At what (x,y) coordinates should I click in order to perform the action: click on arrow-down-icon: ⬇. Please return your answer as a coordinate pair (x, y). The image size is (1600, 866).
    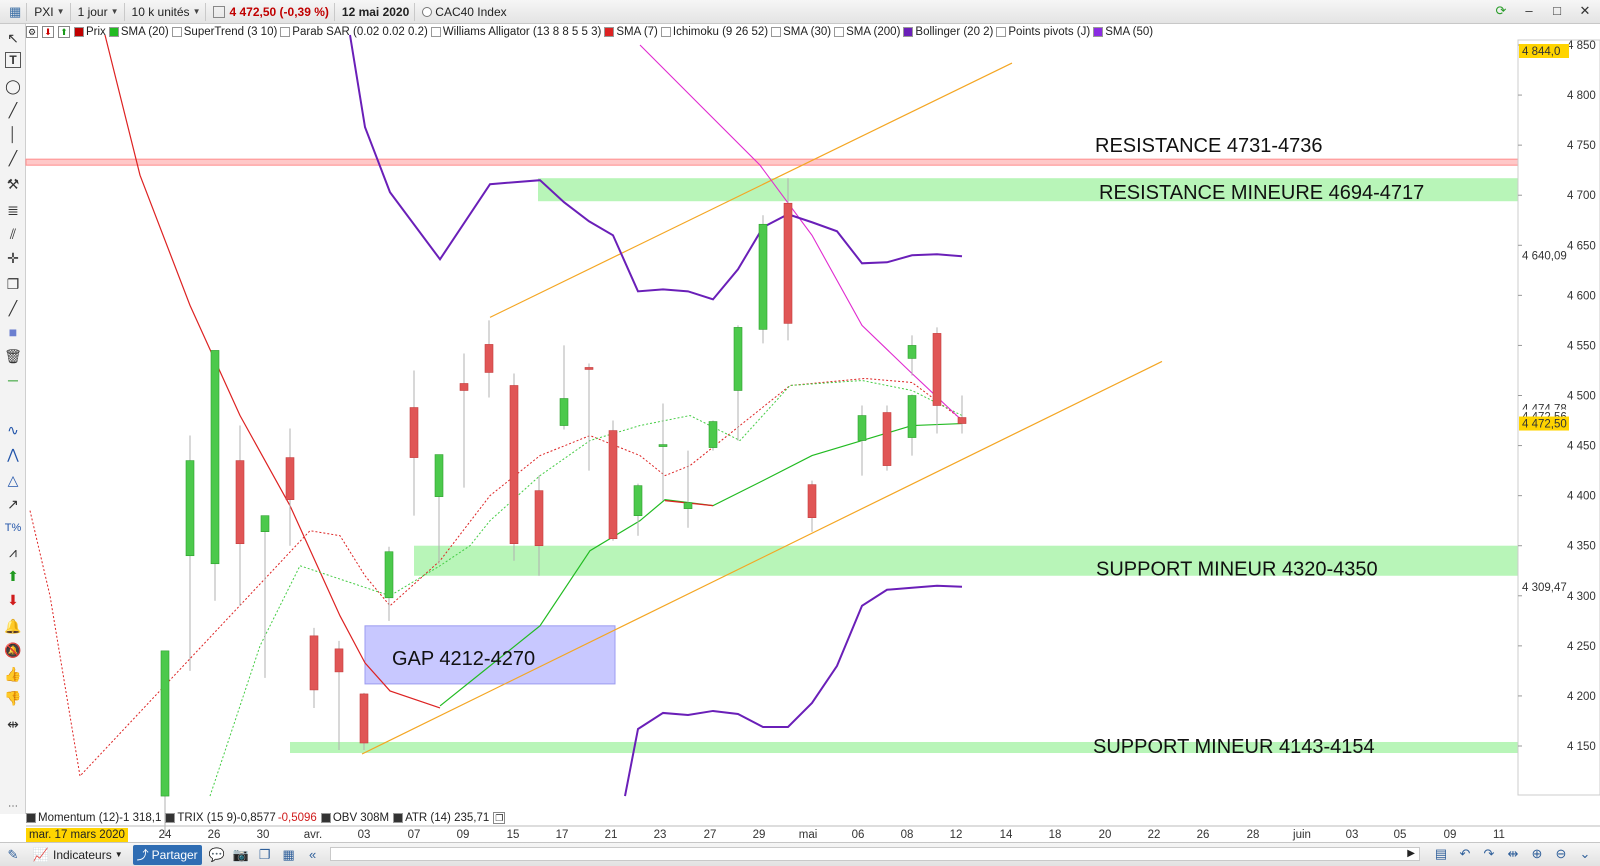
    Looking at the image, I should click on (13, 599).